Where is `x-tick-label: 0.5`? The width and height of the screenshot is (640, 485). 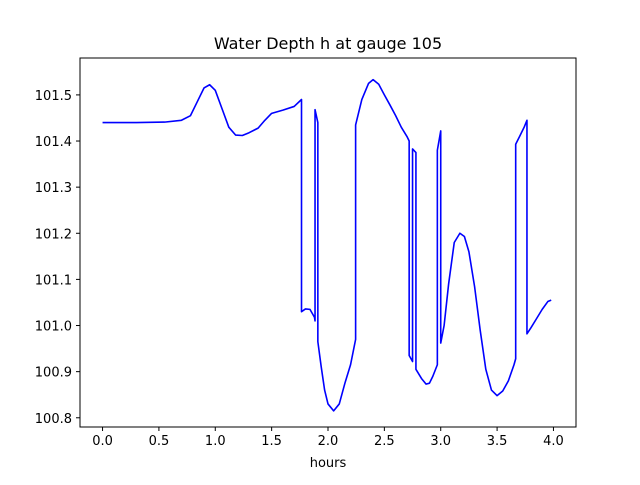 x-tick-label: 0.5 is located at coordinates (159, 441).